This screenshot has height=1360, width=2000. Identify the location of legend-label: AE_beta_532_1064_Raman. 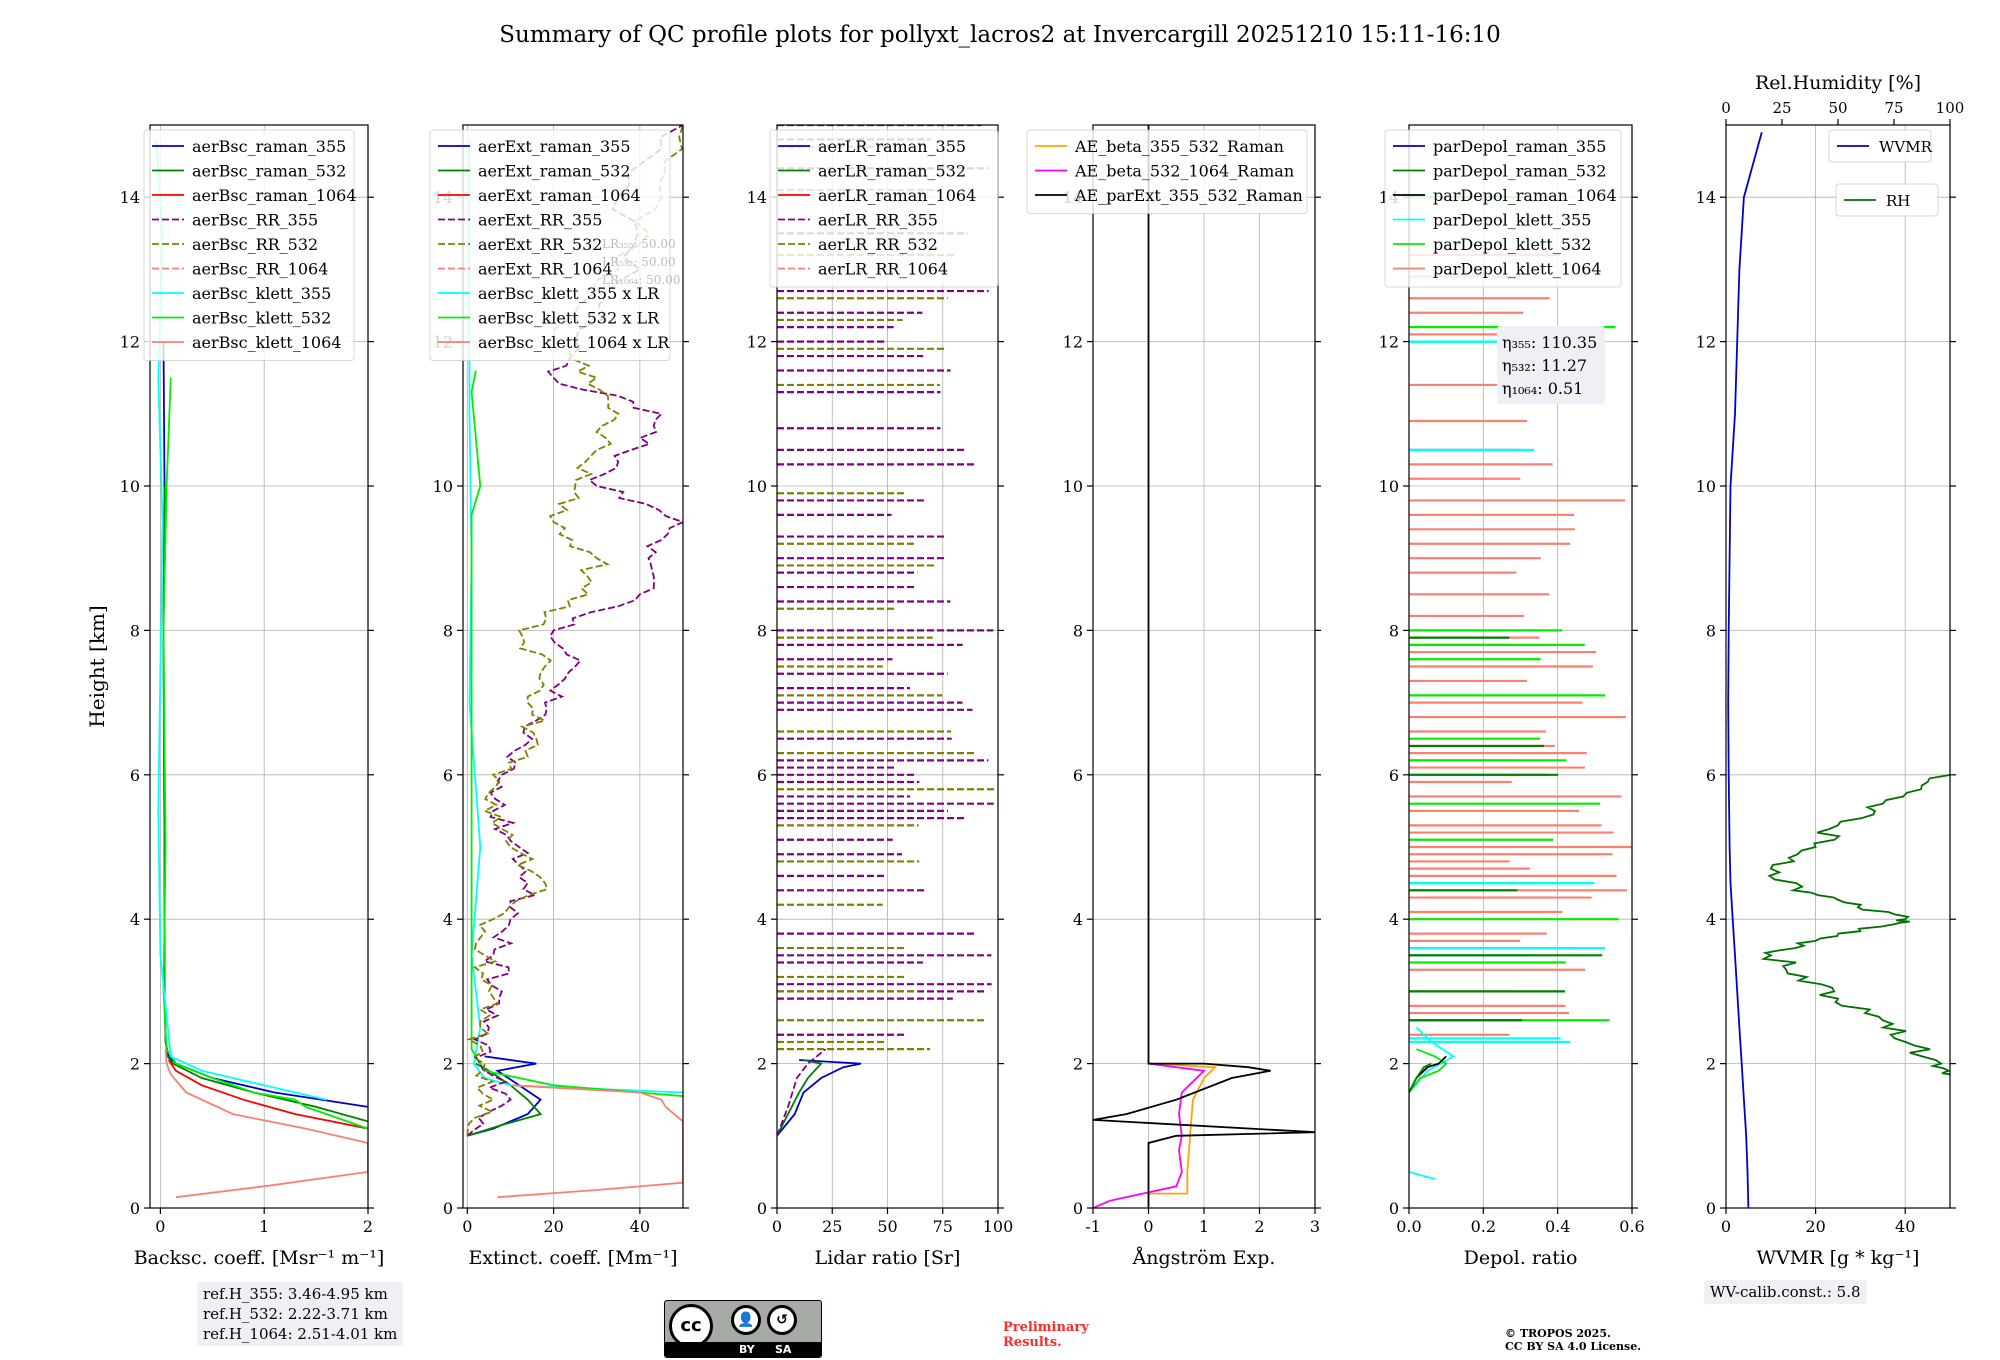
(1184, 171).